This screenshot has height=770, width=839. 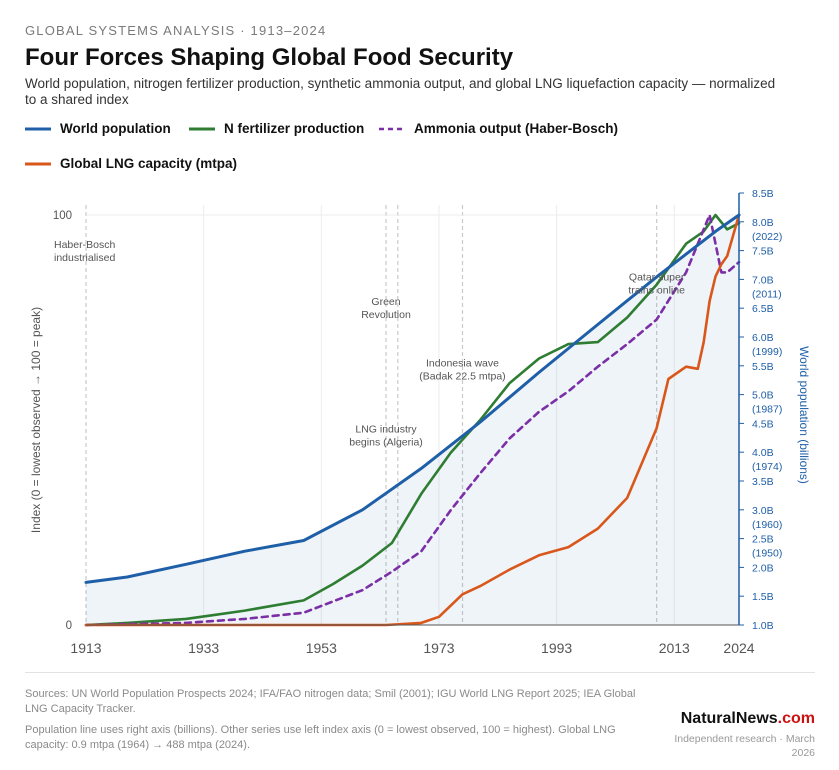 What do you see at coordinates (767, 410) in the screenshot?
I see `y2-tick-year-label: (1987)` at bounding box center [767, 410].